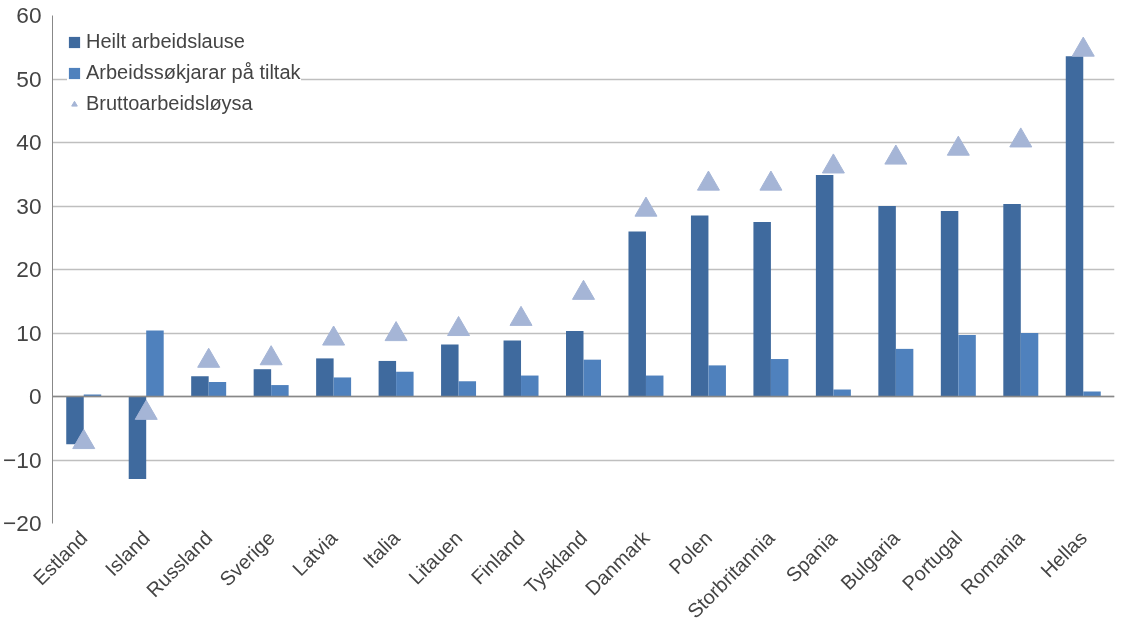 The height and width of the screenshot is (633, 1124). What do you see at coordinates (193, 72) in the screenshot?
I see `legend-label: Arbeidssøkjarar på tiltak` at bounding box center [193, 72].